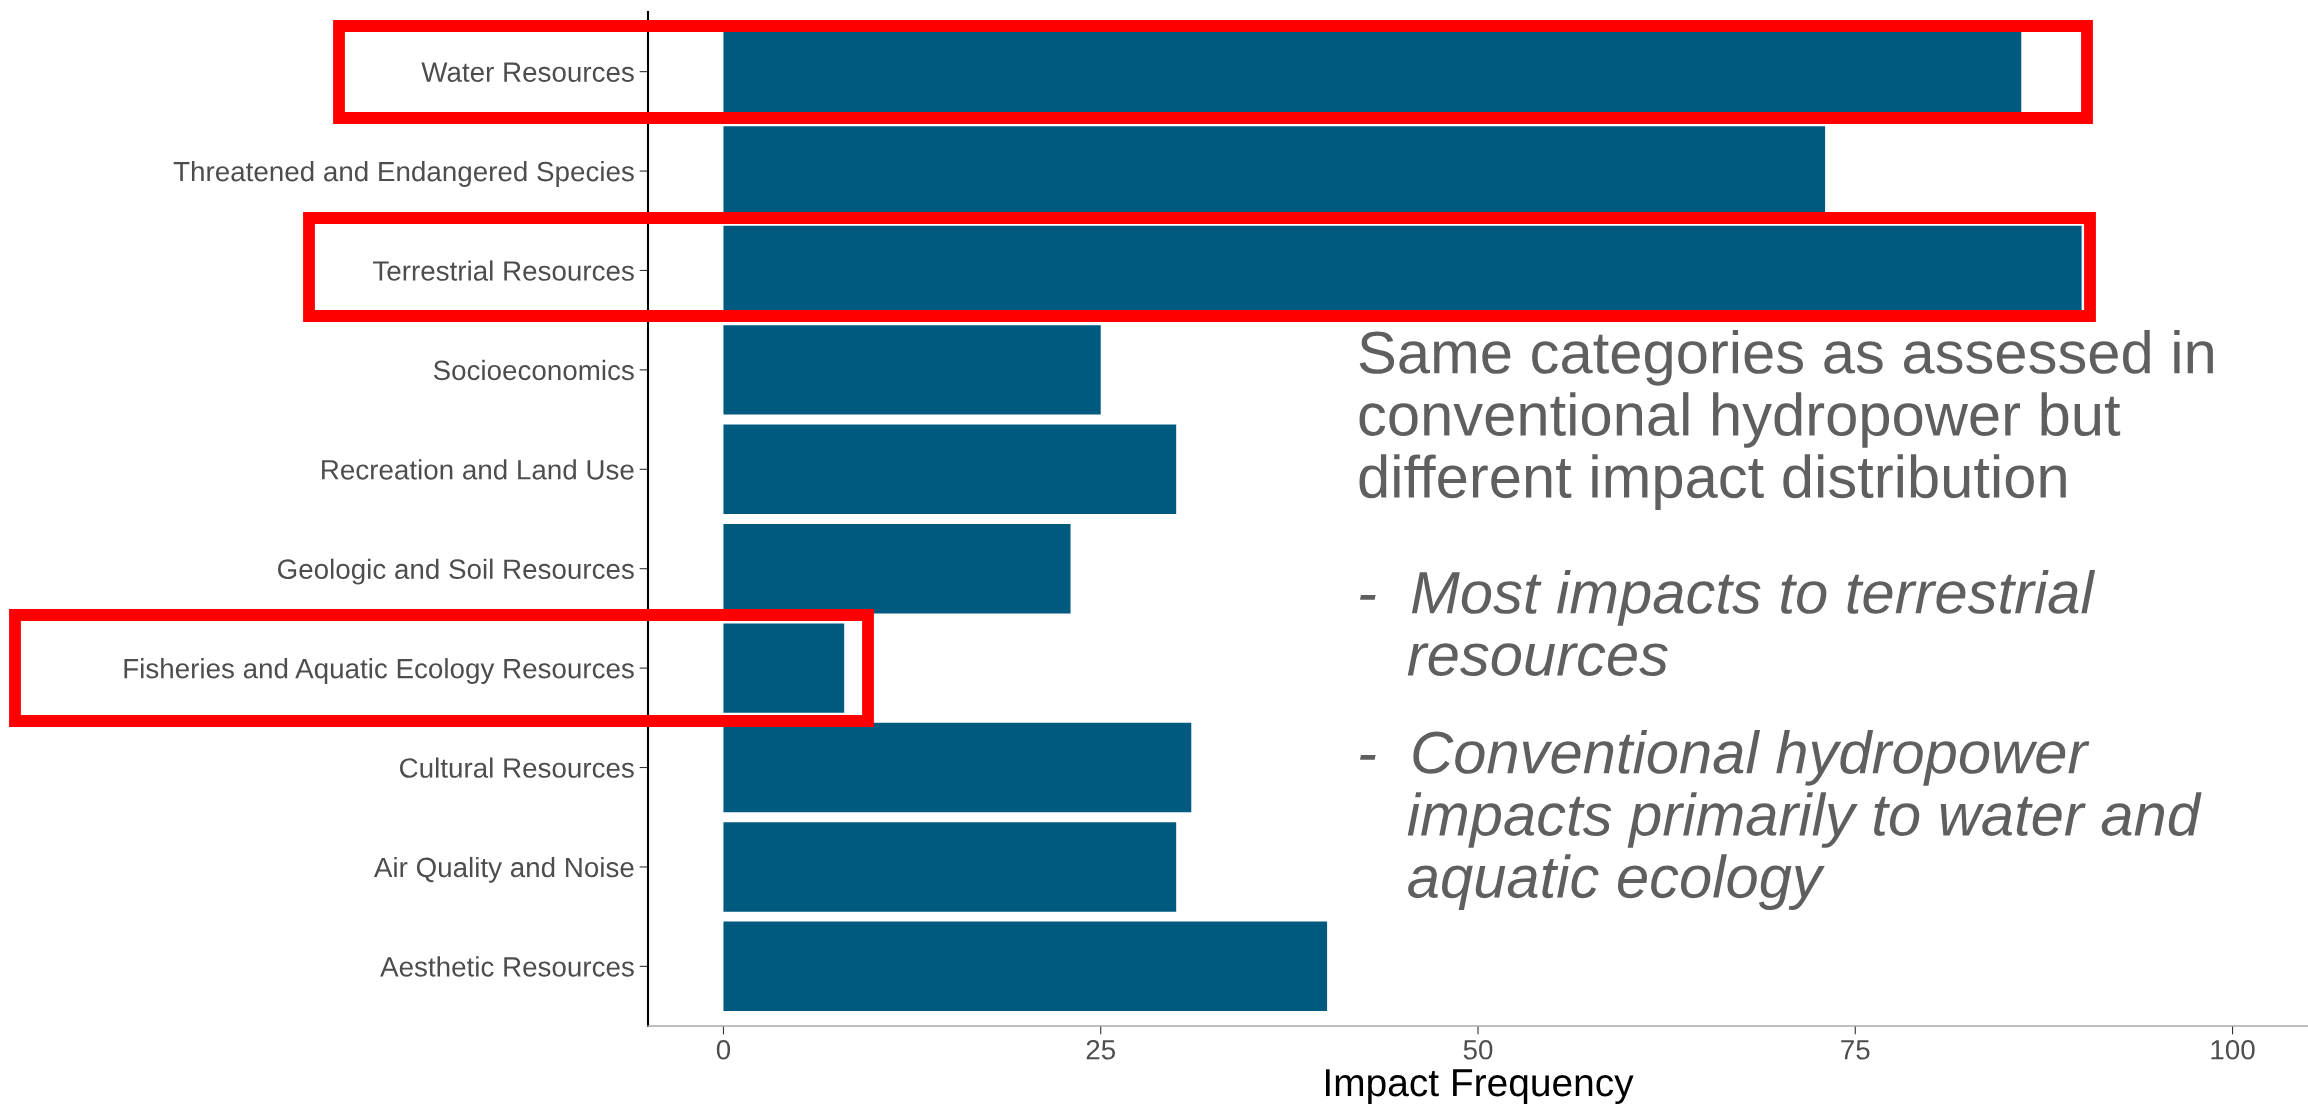  What do you see at coordinates (503, 869) in the screenshot?
I see `y-tick-label: Air Quality and Noise` at bounding box center [503, 869].